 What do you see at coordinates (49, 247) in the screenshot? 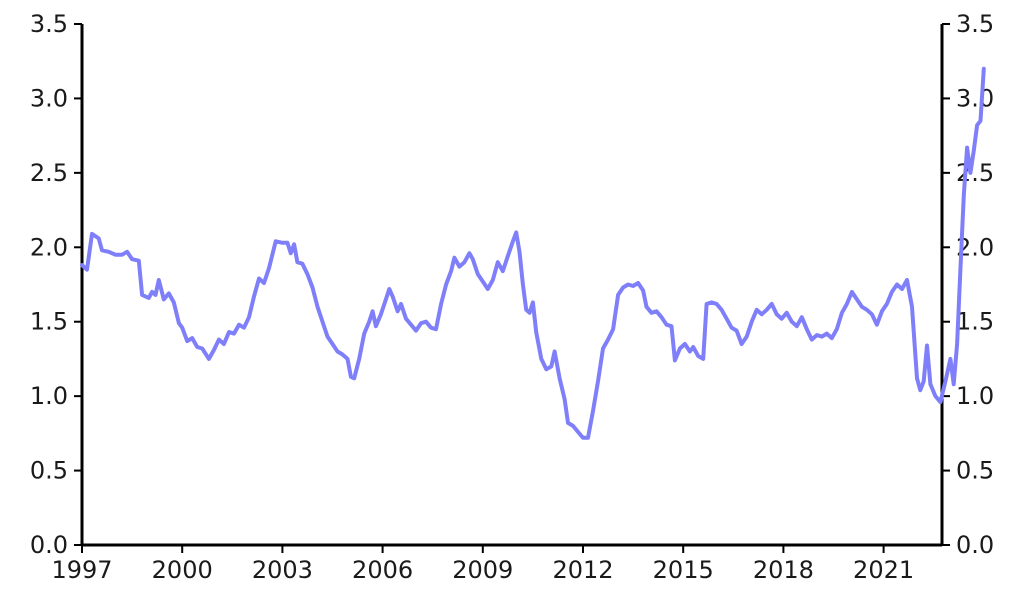
I see `left-tick-label: 2.0` at bounding box center [49, 247].